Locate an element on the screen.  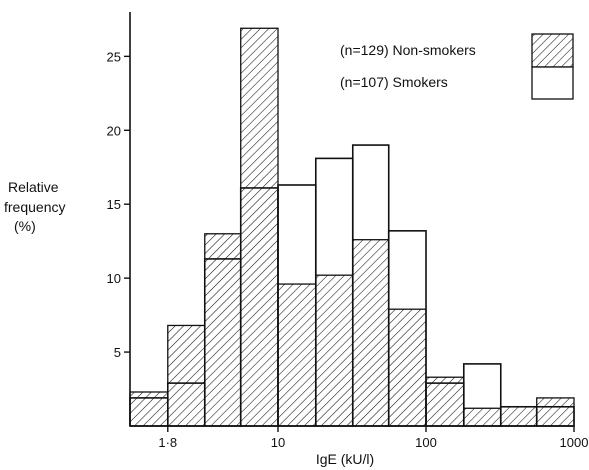
legend-label-smokers: (n=107) Smokers is located at coordinates (394, 82).